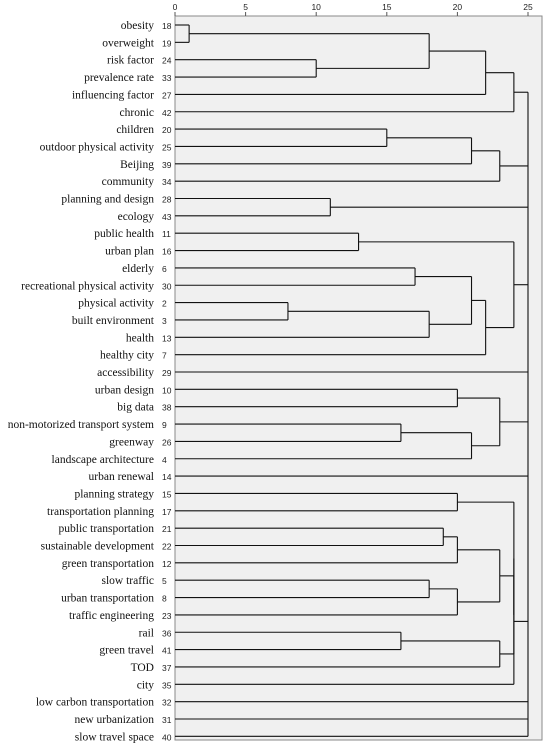 The height and width of the screenshot is (743, 550). What do you see at coordinates (124, 390) in the screenshot?
I see `leaf-label: urban design` at bounding box center [124, 390].